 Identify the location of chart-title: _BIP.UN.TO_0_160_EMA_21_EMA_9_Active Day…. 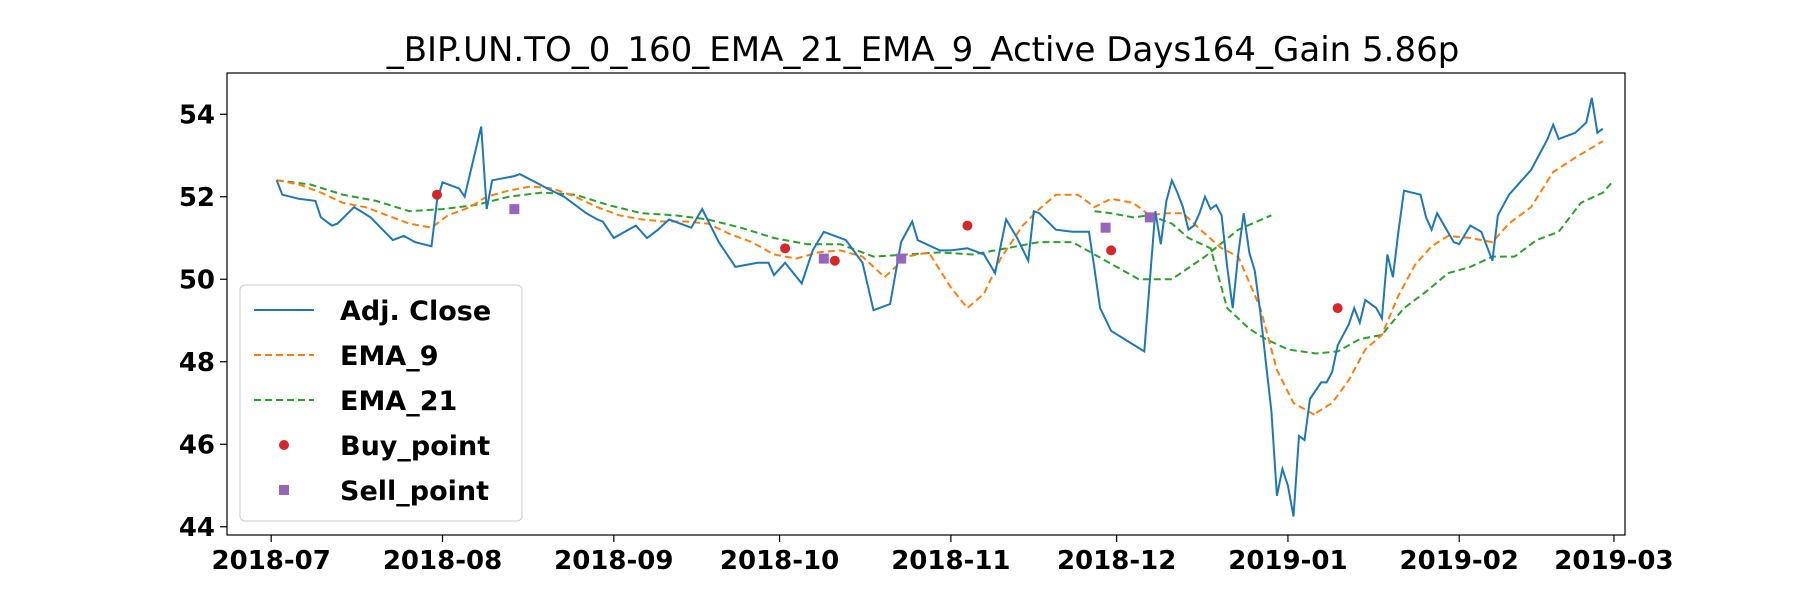
(923, 50).